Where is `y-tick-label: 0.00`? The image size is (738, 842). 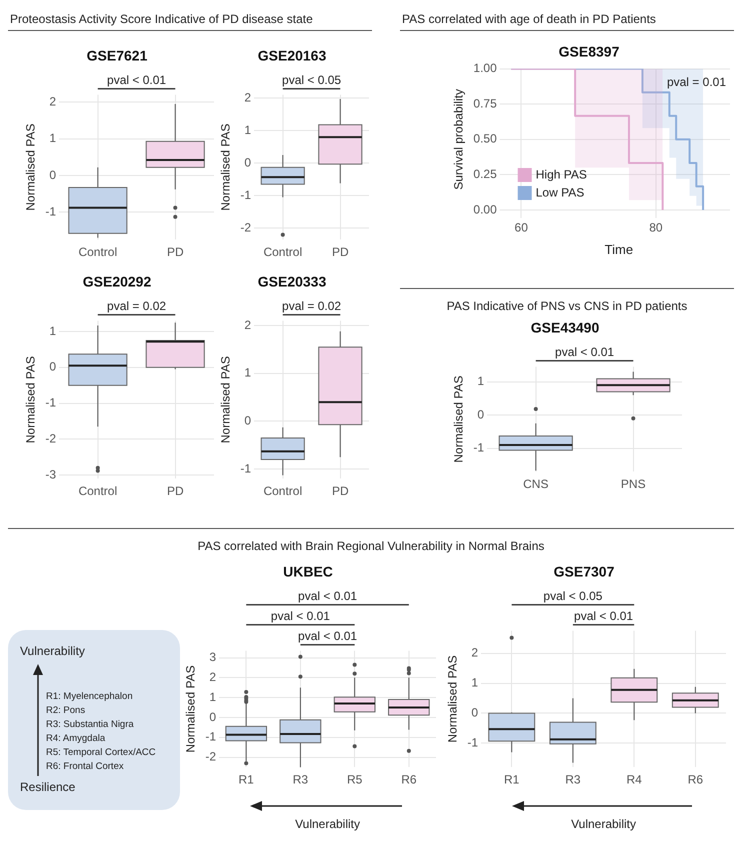
y-tick-label: 0.00 is located at coordinates (485, 209).